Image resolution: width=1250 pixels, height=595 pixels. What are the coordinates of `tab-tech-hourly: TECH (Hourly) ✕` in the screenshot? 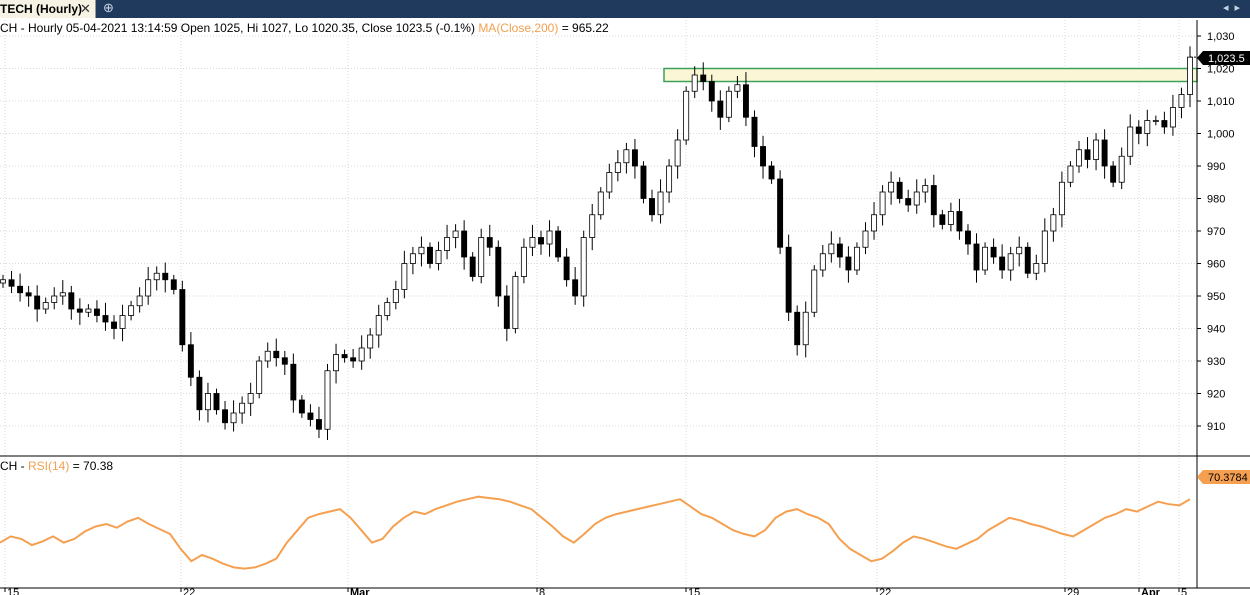 It's located at (48, 9).